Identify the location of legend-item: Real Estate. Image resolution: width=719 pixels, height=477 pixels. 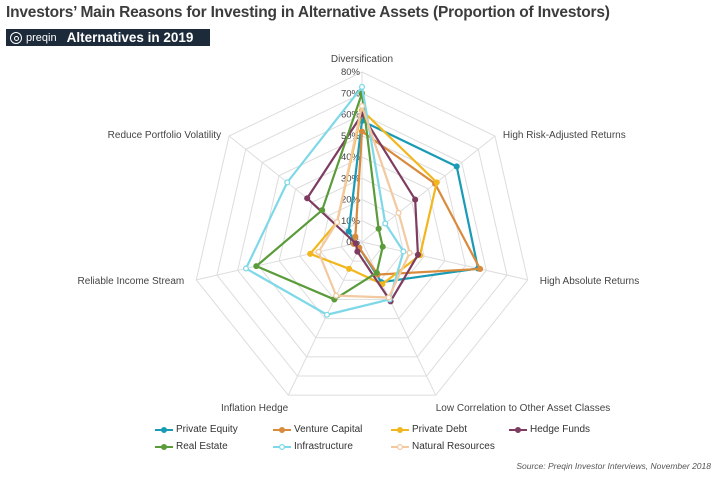
(191, 446).